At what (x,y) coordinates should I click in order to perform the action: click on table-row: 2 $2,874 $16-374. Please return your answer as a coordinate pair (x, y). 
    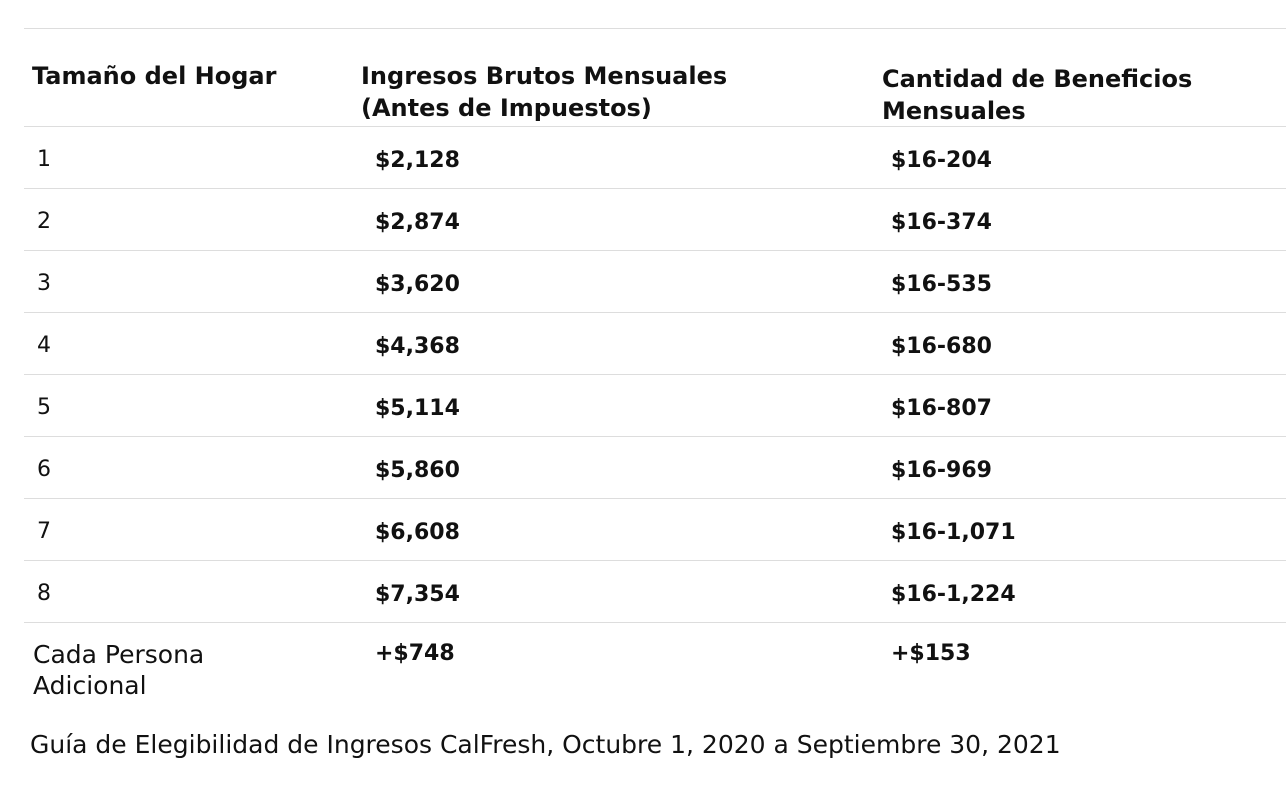
    Looking at the image, I should click on (655, 220).